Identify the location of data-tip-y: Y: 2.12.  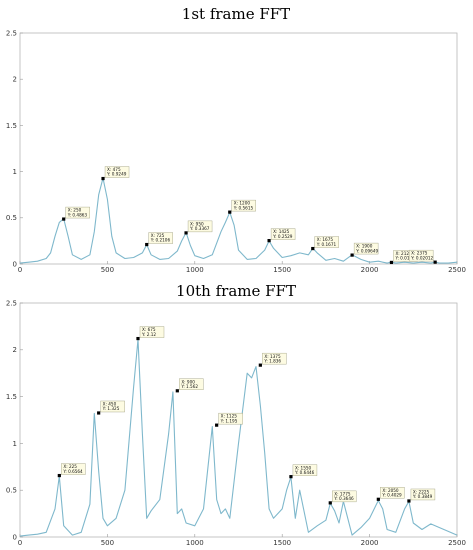
(148, 334).